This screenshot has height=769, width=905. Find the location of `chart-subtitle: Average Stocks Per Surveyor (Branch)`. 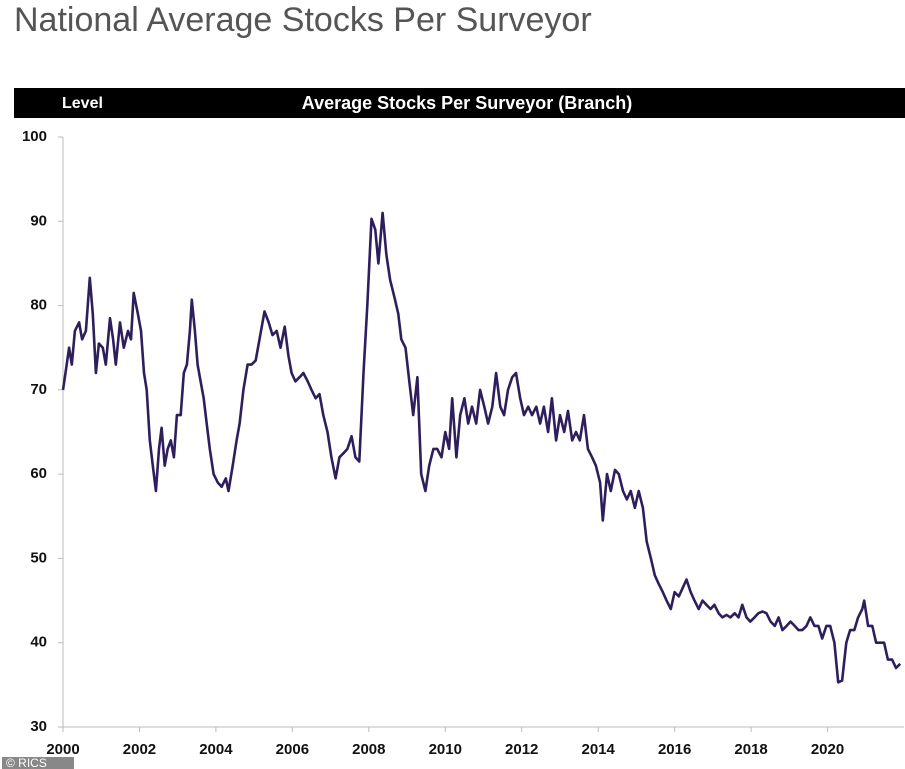

chart-subtitle: Average Stocks Per Surveyor (Branch) is located at coordinates (467, 103).